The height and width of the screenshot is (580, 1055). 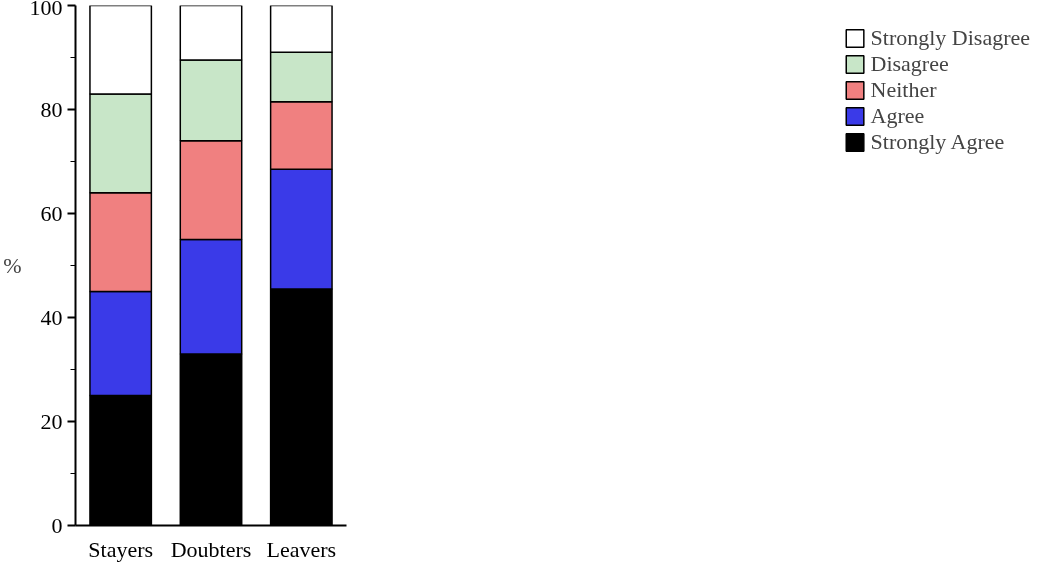 What do you see at coordinates (897, 116) in the screenshot?
I see `legend-label: Agree` at bounding box center [897, 116].